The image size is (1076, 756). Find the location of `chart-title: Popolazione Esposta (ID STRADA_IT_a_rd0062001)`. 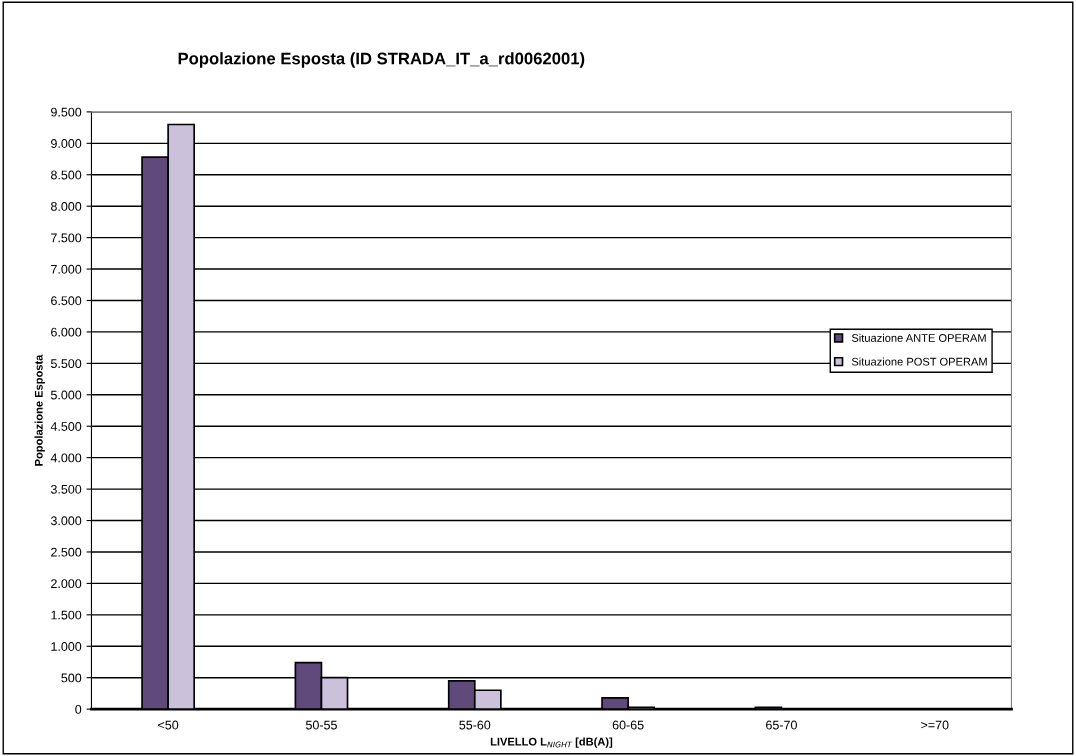

chart-title: Popolazione Esposta (ID STRADA_IT_a_rd0062001) is located at coordinates (381, 60).